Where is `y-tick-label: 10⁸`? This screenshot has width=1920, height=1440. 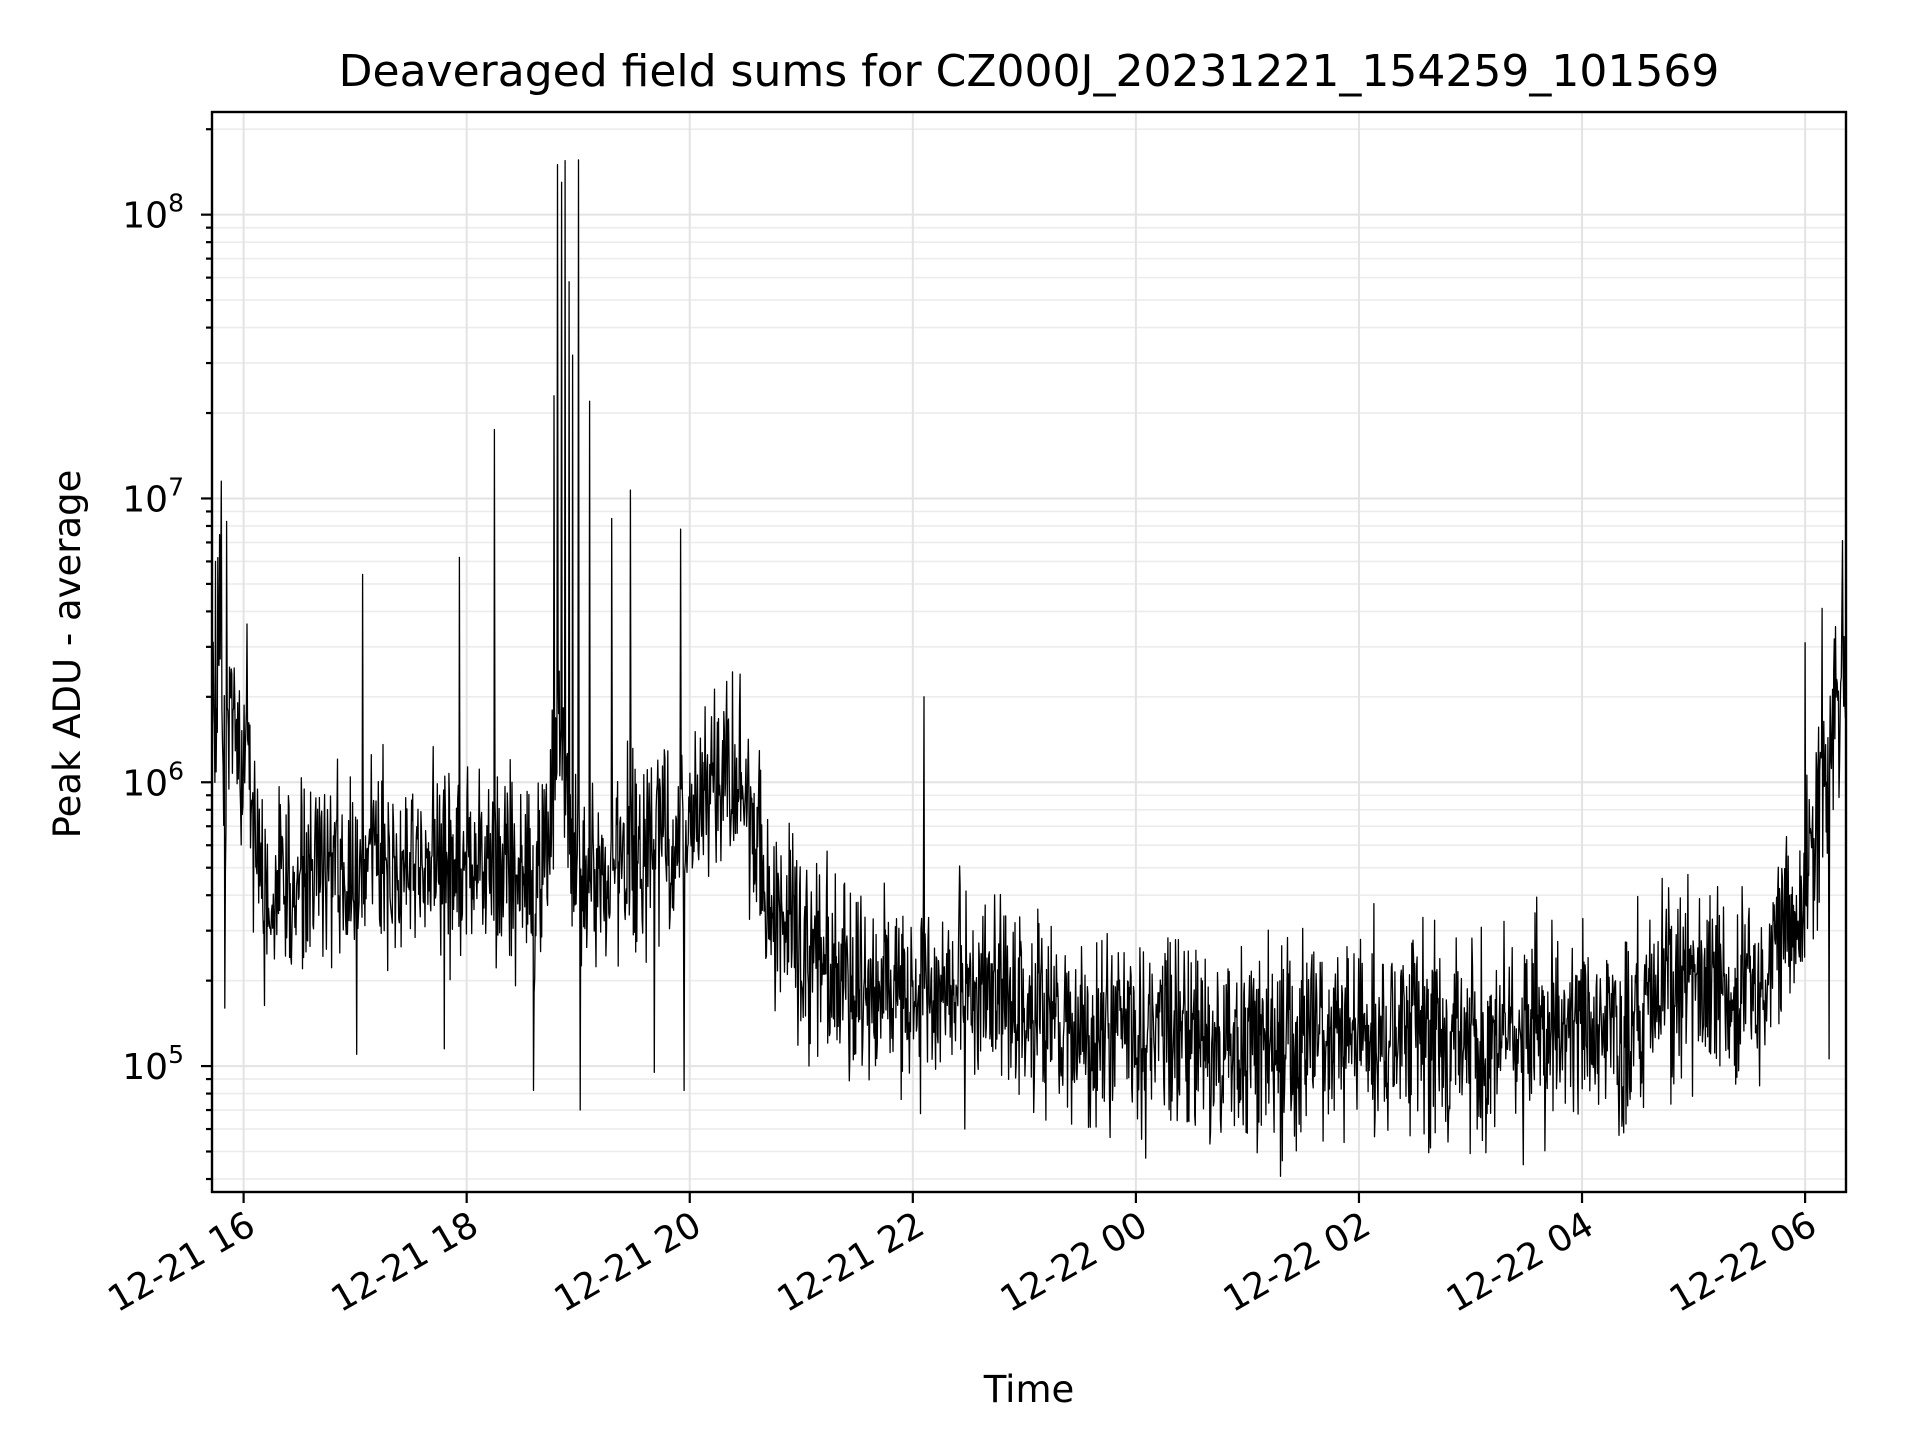 y-tick-label: 10⁸ is located at coordinates (153, 213).